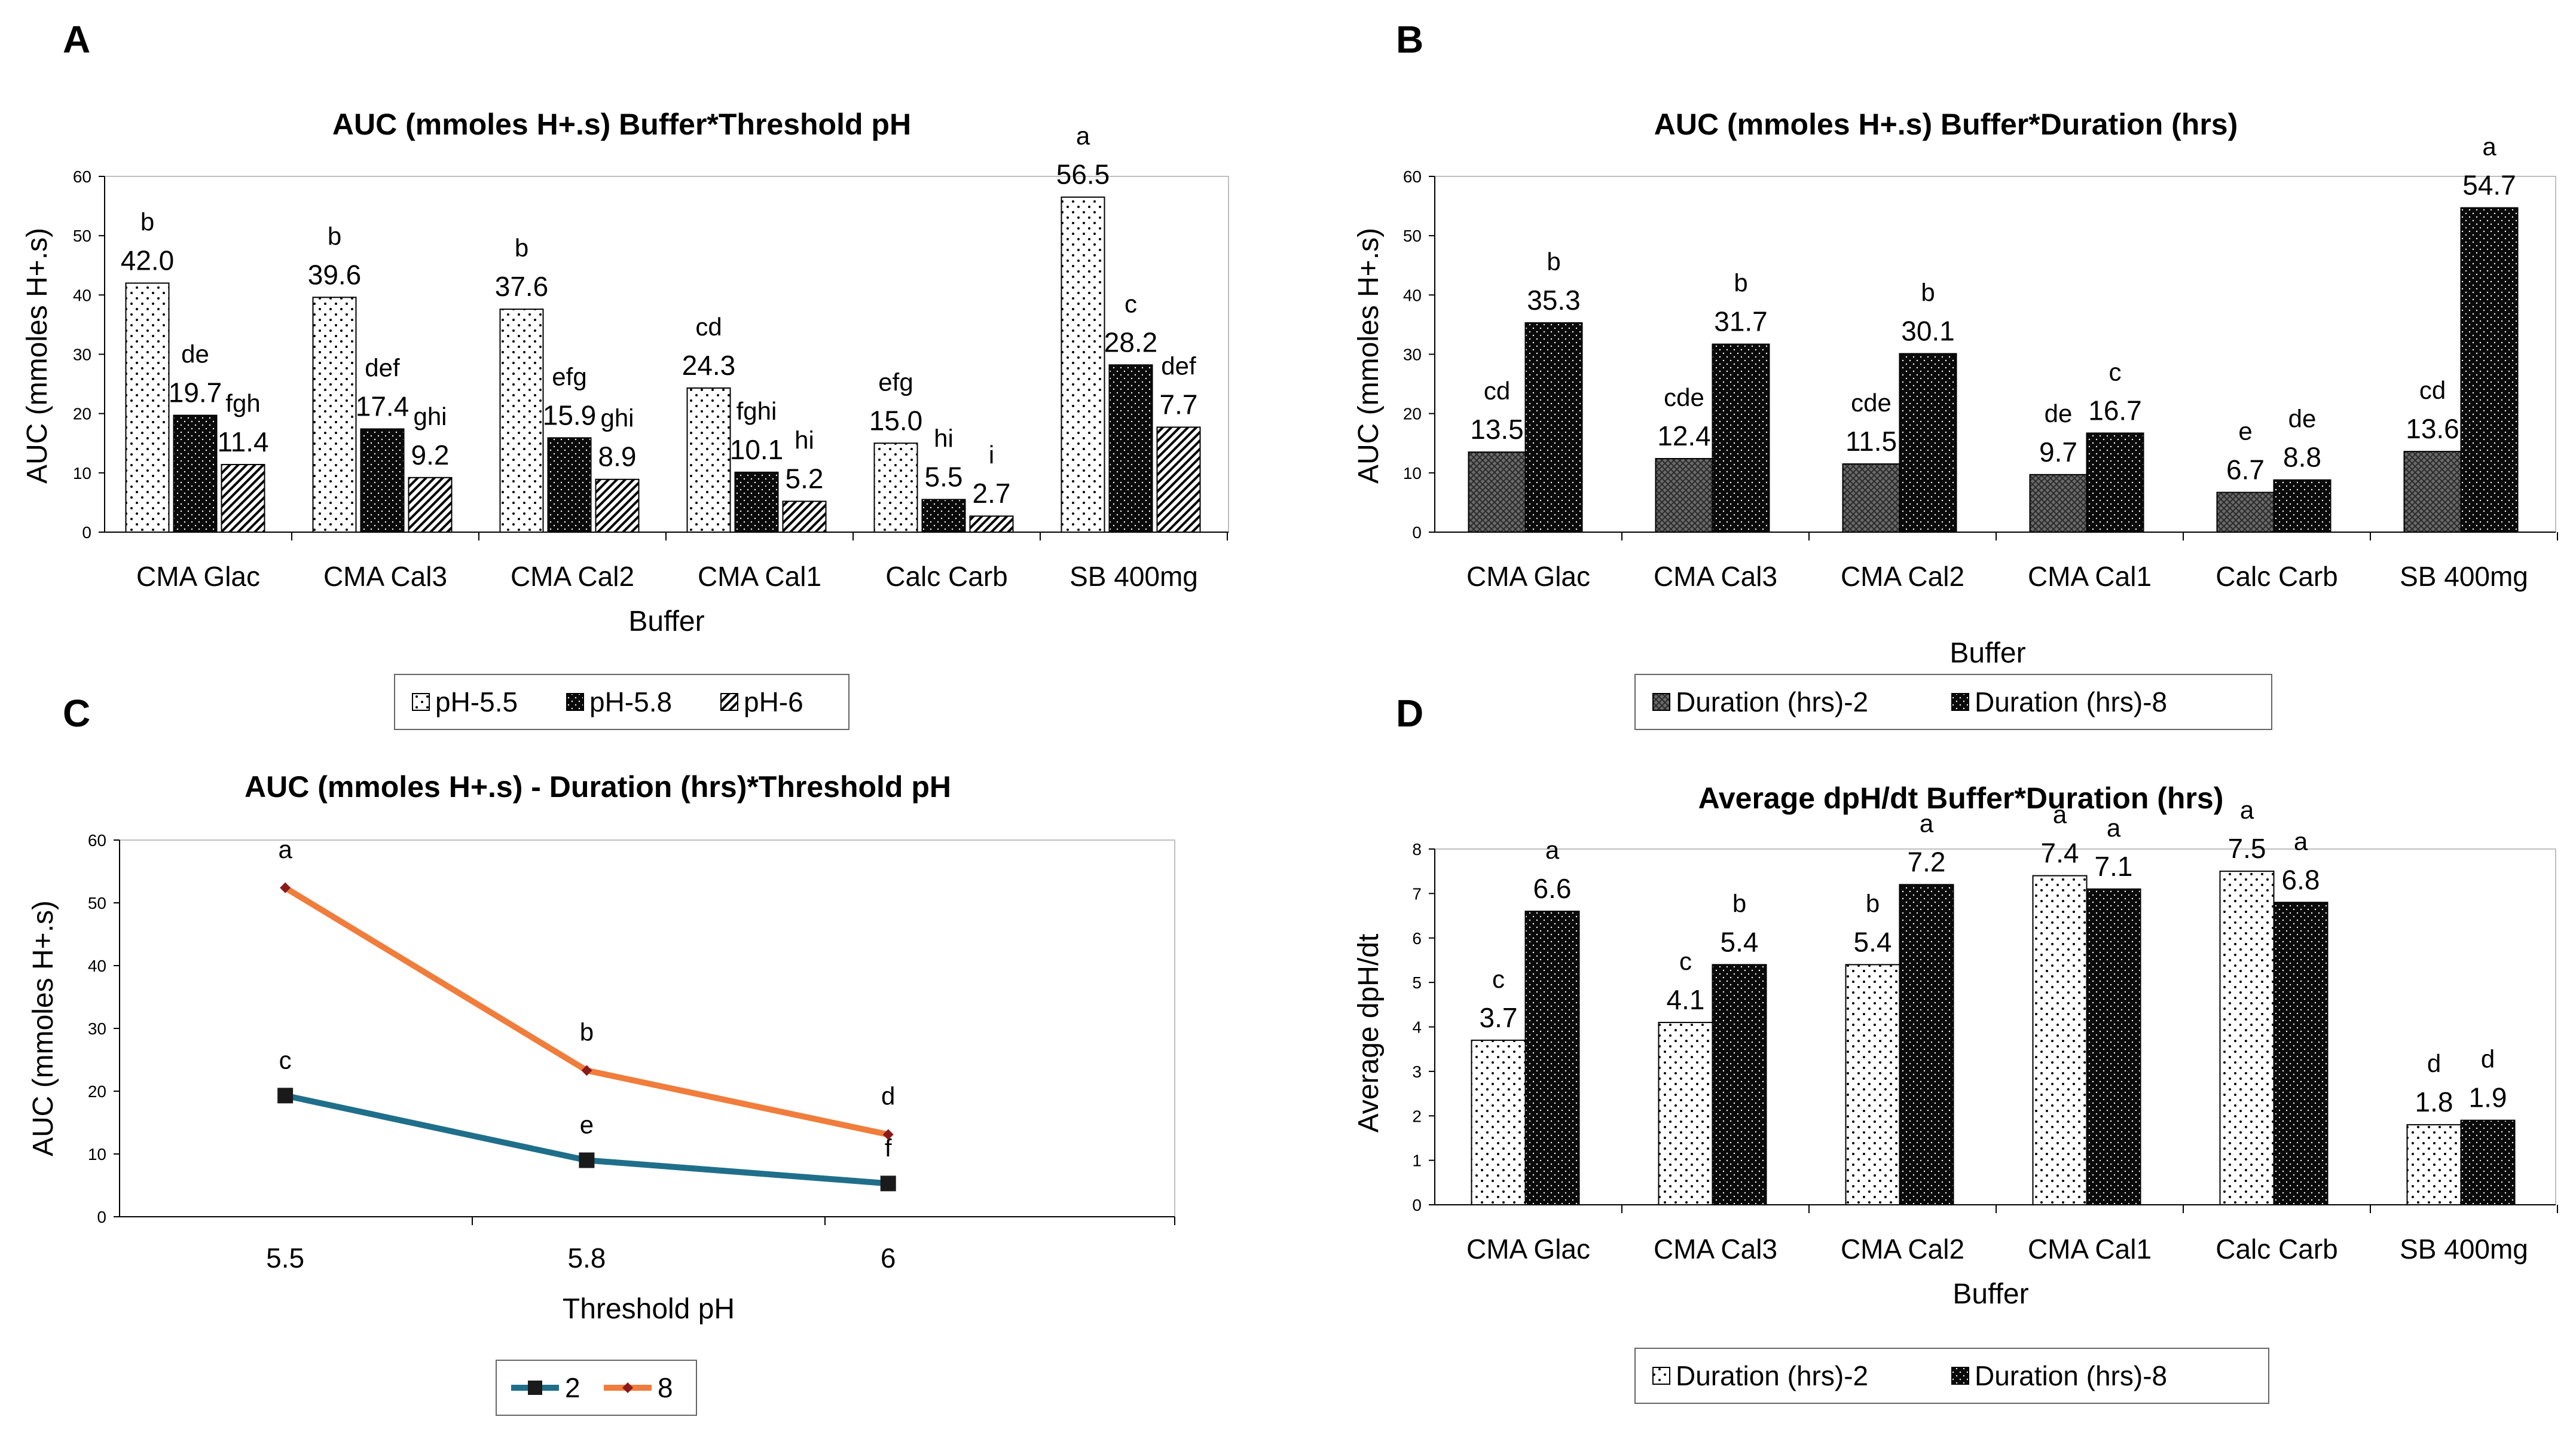 The image size is (2576, 1429). Describe the element at coordinates (1741, 321) in the screenshot. I see `data-label: 31.7` at that location.